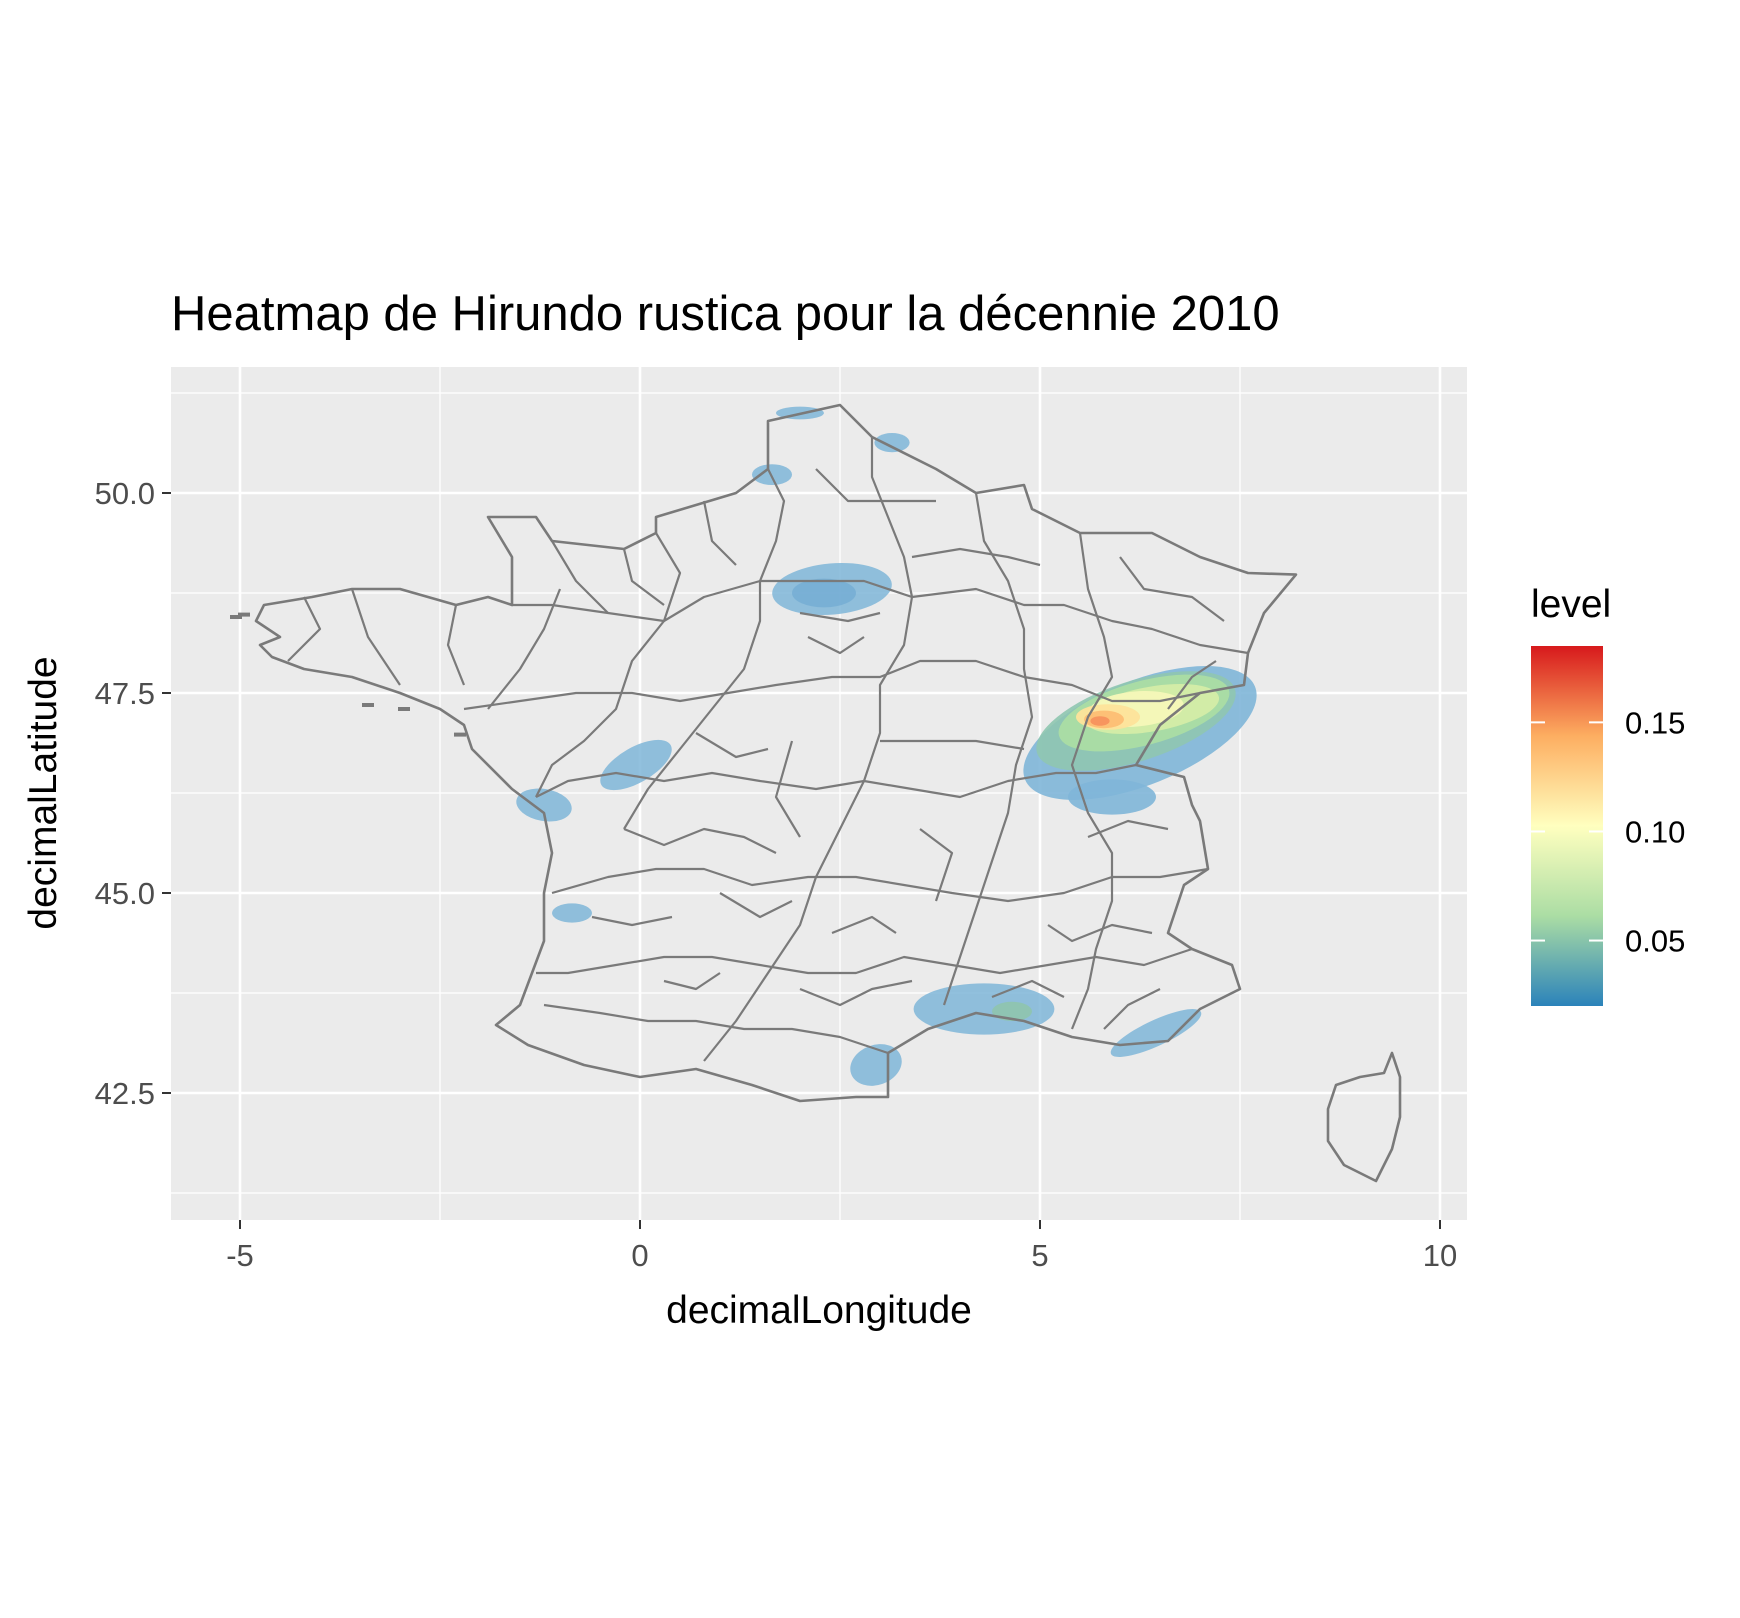 This screenshot has height=1618, width=1740. Describe the element at coordinates (824, 593) in the screenshot. I see `hotspot-paris-core` at that location.